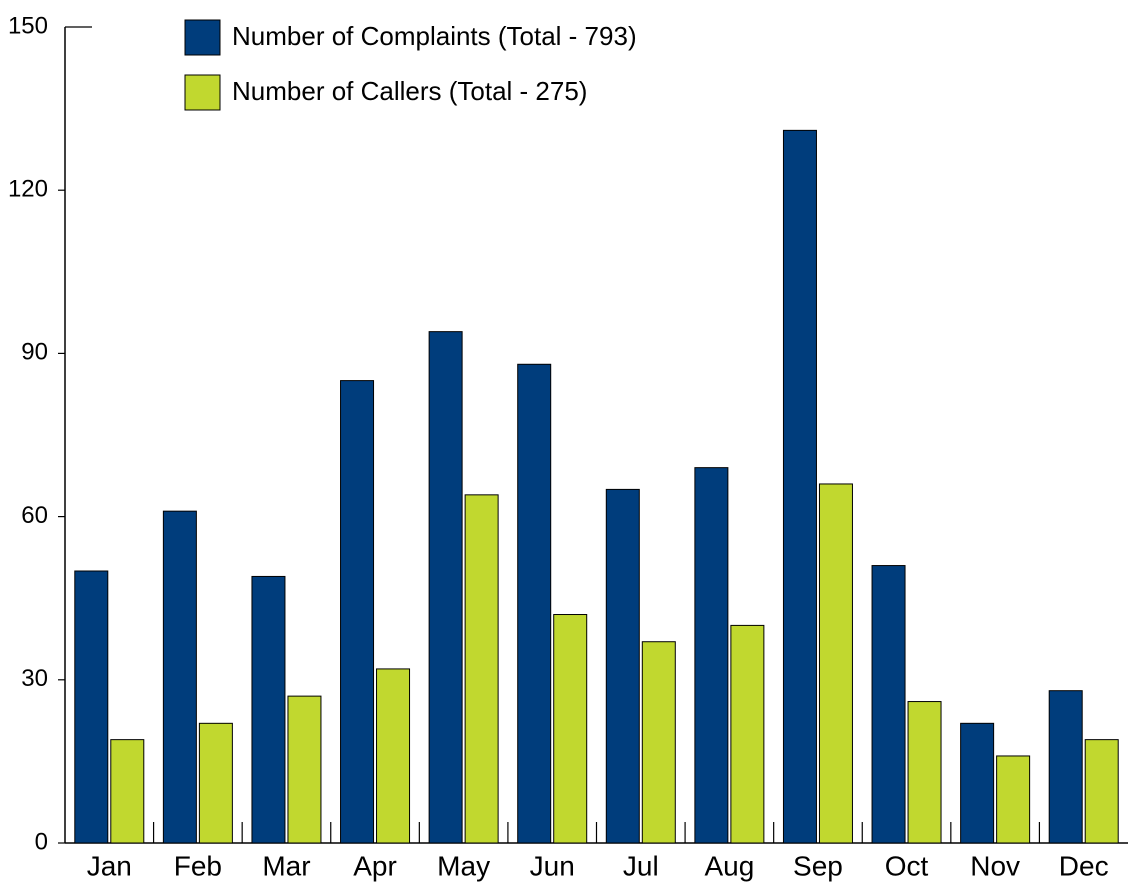 This screenshot has height=890, width=1132. I want to click on y-tick-label: 0, so click(41, 841).